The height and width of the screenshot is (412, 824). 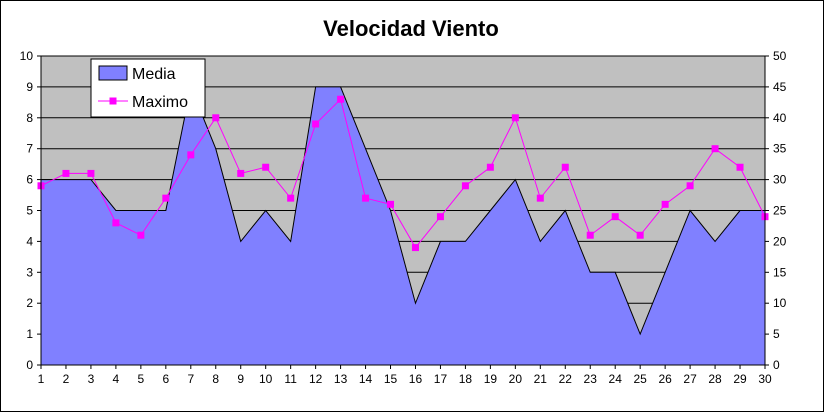 I want to click on right-tick-label: 45, so click(x=780, y=87).